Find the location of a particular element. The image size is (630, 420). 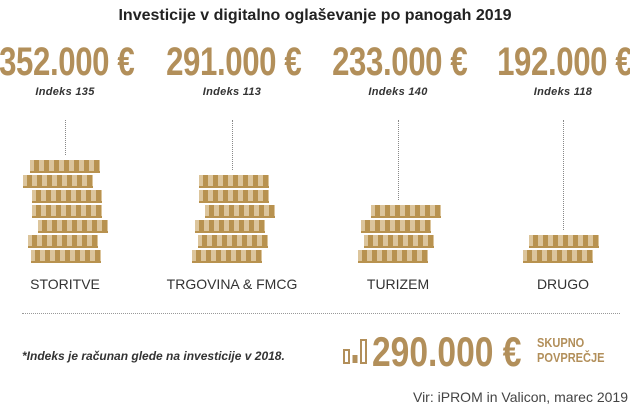

value-label: 192.000 € is located at coordinates (563, 62).